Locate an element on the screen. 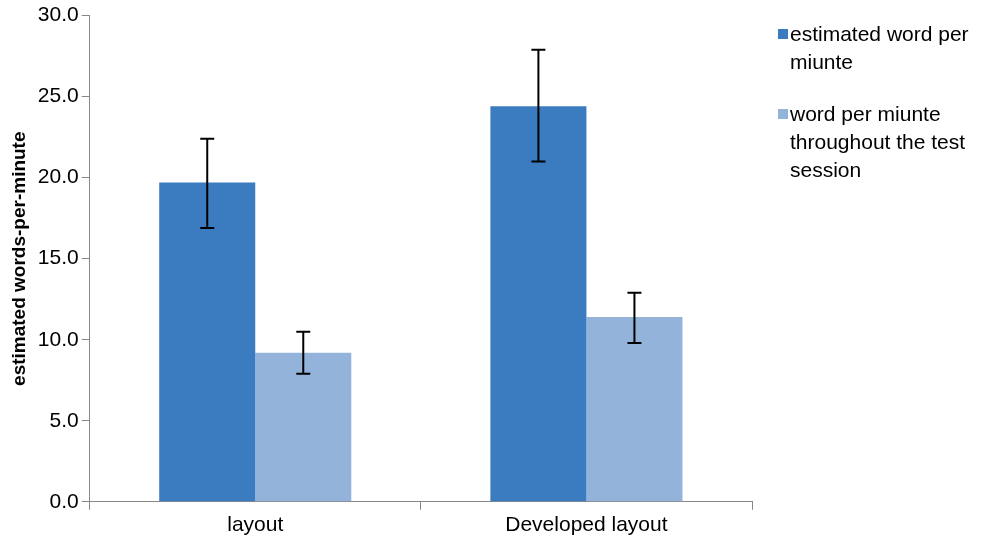  legend-label: word per miunte throughout the test session is located at coordinates (878, 142).